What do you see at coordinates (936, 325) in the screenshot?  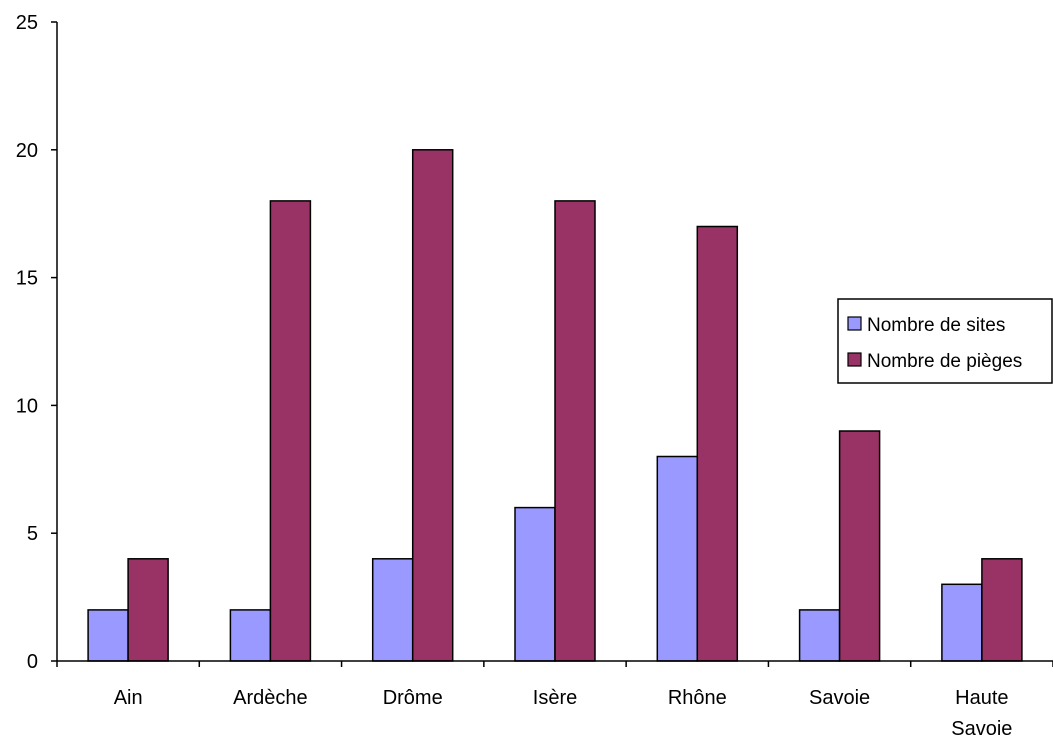 I see `legend-label-0: Nombre de sites` at bounding box center [936, 325].